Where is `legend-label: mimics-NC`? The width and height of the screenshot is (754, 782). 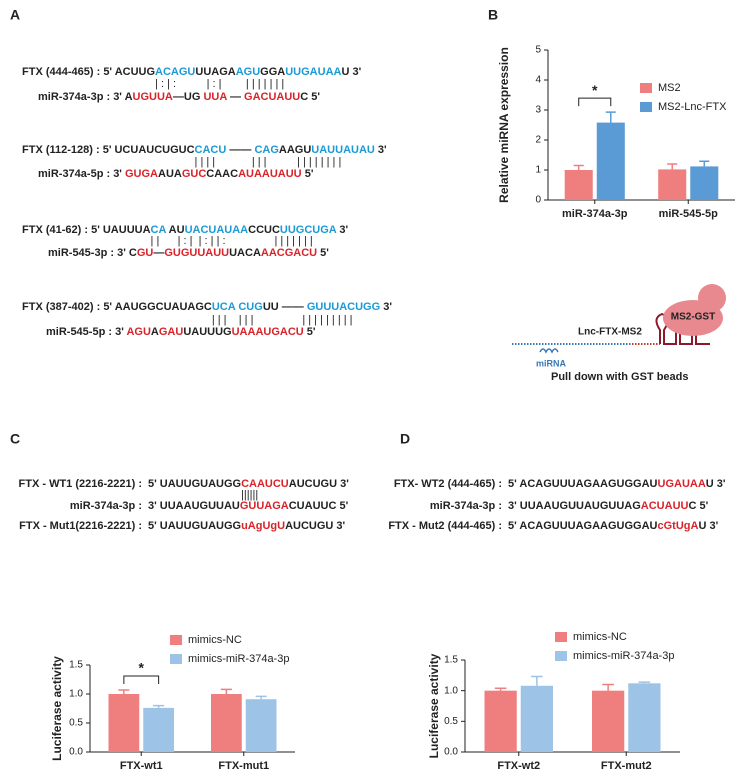 legend-label: mimics-NC is located at coordinates (215, 640).